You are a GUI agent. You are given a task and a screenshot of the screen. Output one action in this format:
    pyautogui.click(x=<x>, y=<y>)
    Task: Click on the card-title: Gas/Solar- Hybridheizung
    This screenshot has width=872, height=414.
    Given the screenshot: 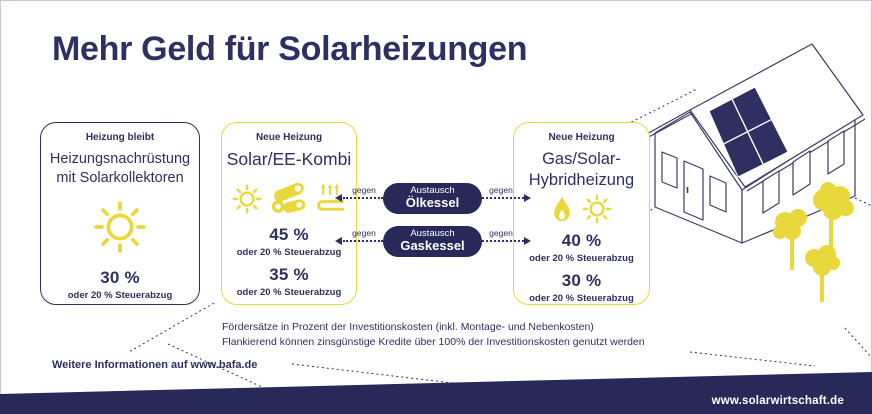 What is the action you would take?
    pyautogui.click(x=581, y=169)
    